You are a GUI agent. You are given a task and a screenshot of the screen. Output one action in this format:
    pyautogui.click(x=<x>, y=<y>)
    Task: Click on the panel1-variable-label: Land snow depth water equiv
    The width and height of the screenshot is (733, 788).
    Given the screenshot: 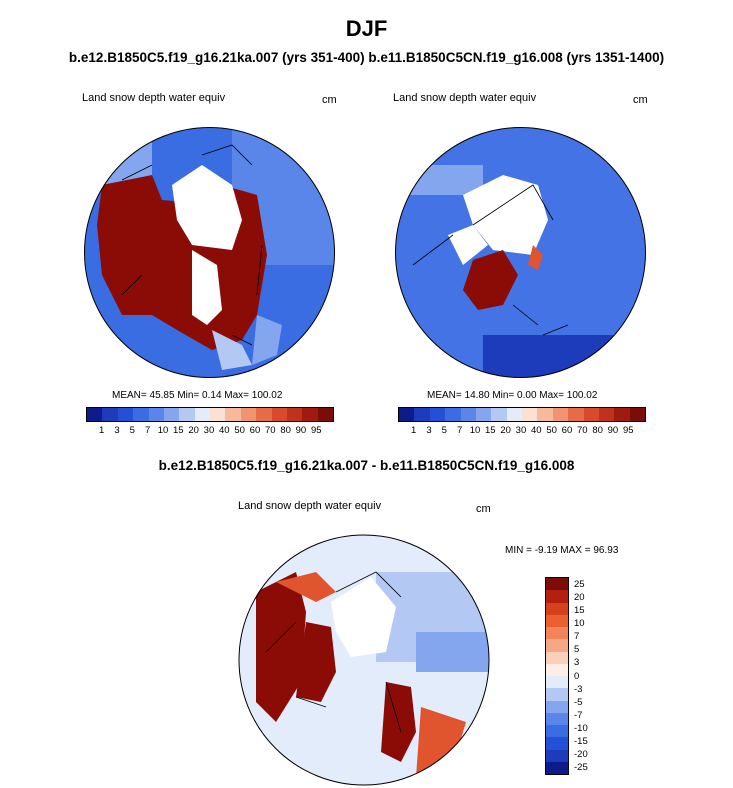 What is the action you would take?
    pyautogui.click(x=154, y=98)
    